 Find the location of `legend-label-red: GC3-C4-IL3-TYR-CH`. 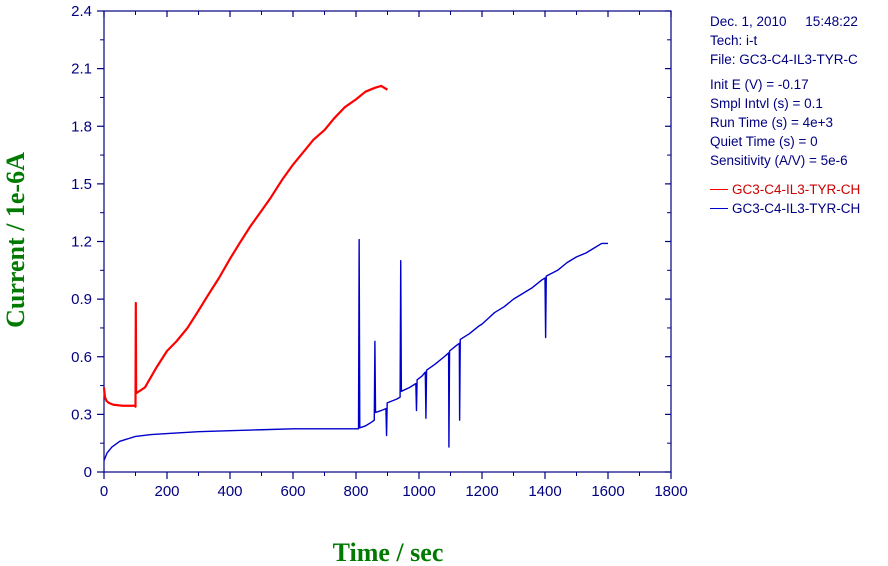

legend-label-red: GC3-C4-IL3-TYR-CH is located at coordinates (796, 189).